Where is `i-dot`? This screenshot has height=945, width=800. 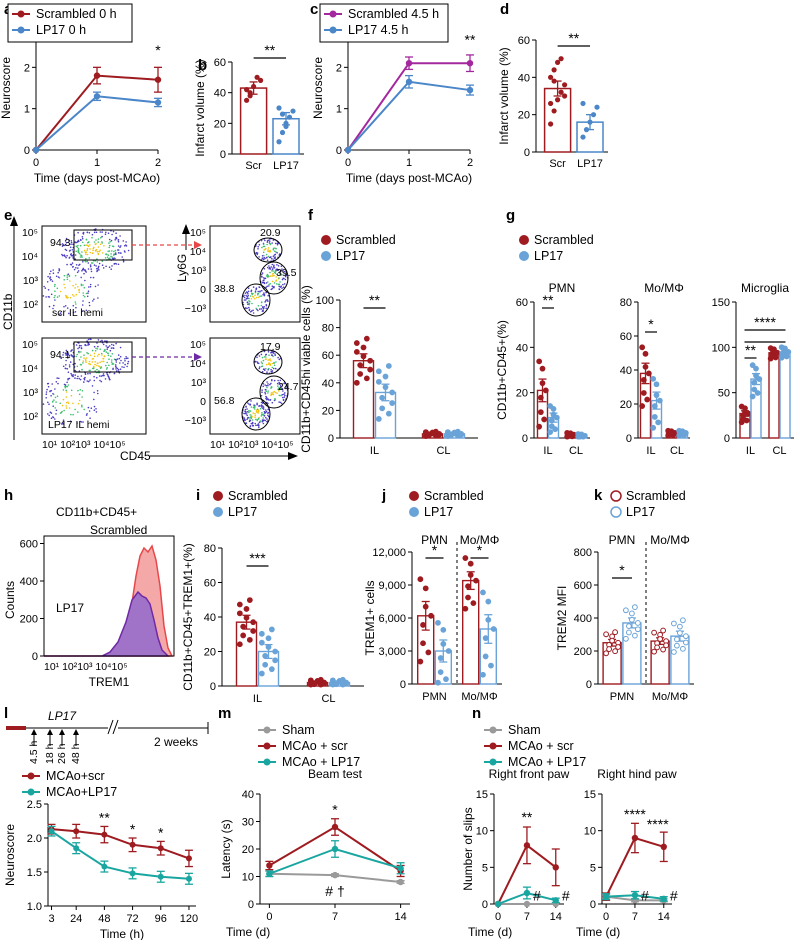
i-dot is located at coordinates (271, 629).